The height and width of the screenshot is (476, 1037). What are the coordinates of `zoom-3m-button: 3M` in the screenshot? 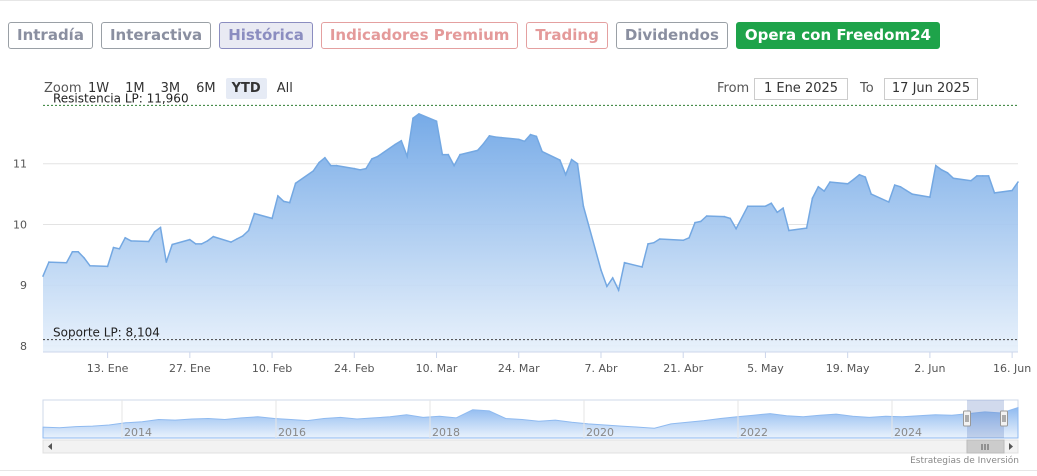 It's located at (170, 88).